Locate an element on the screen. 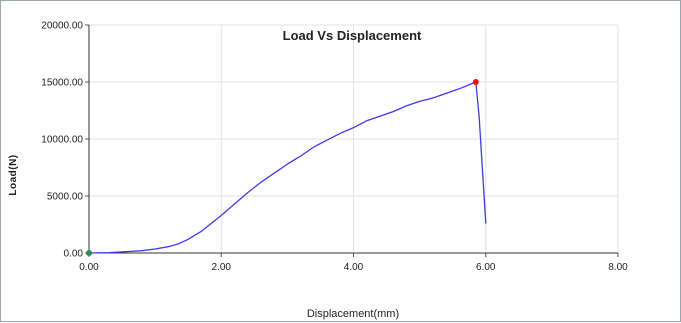  x-tick-labels: 0.00 2.00 4.00 6.00 8.00 is located at coordinates (353, 267).